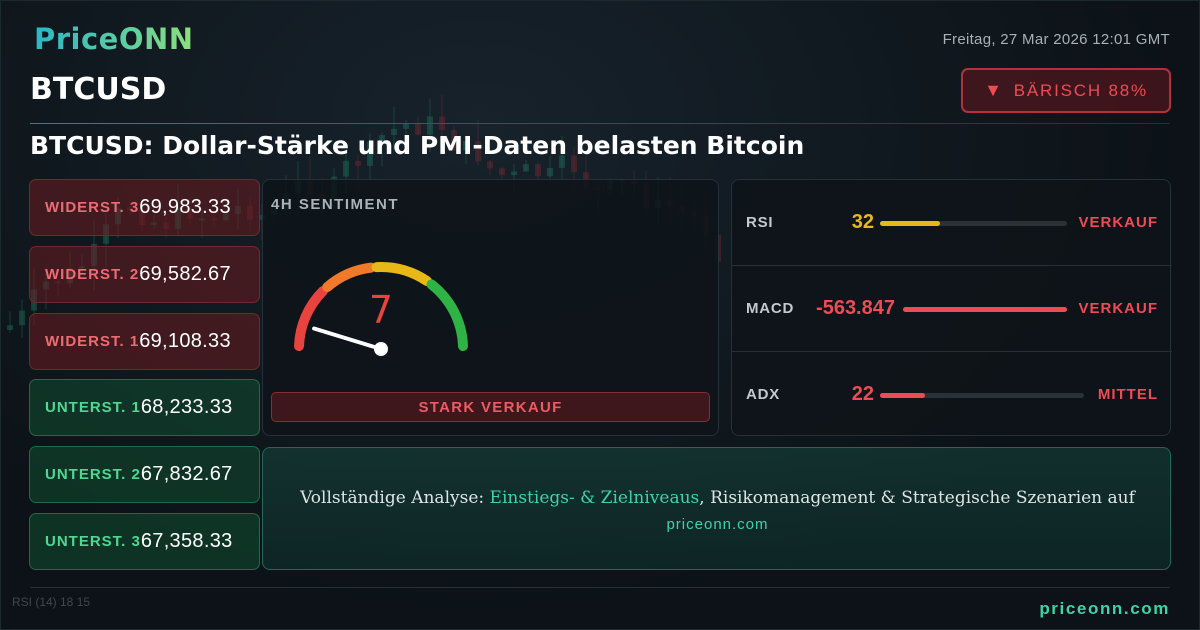  Describe the element at coordinates (185, 207) in the screenshot. I see `level-value: 69,983.33` at that location.